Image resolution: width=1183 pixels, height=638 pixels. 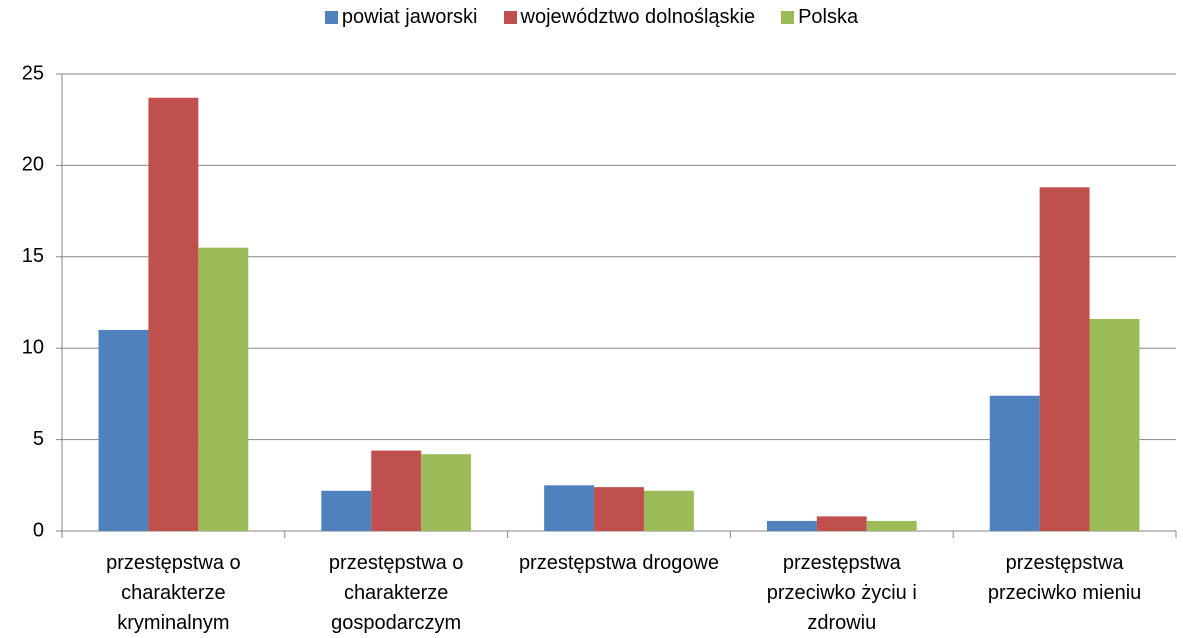 What do you see at coordinates (409, 17) in the screenshot?
I see `legend-label: powiat jaworski` at bounding box center [409, 17].